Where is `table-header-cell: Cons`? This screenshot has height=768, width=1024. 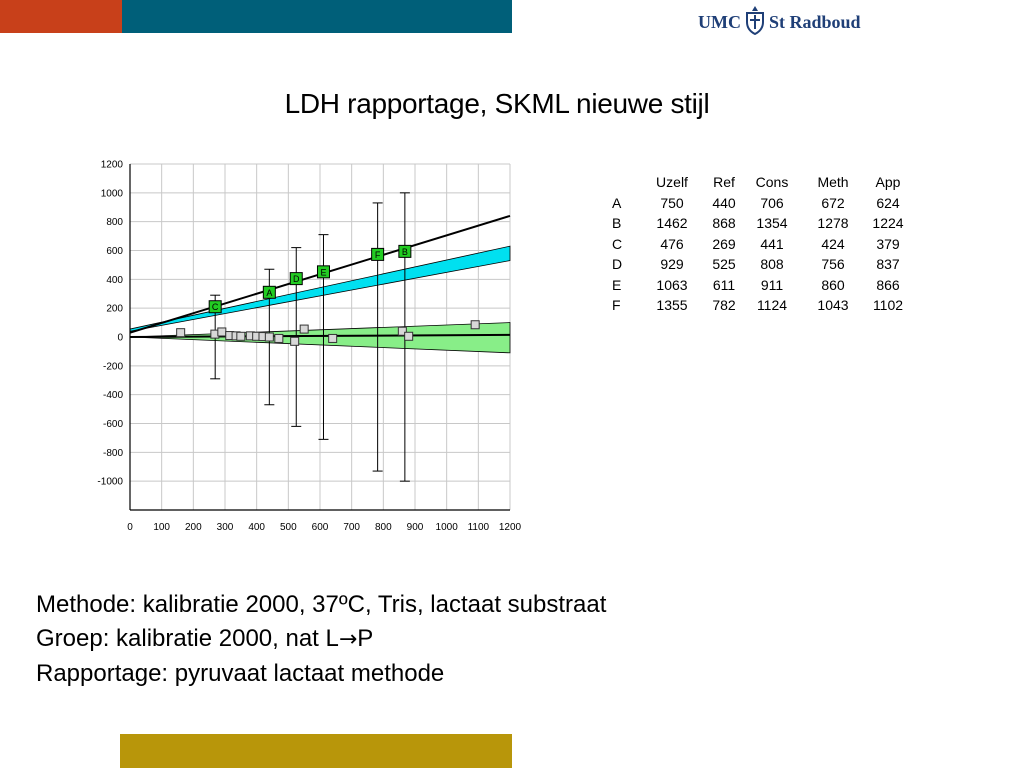
table-header-cell: Cons is located at coordinates (772, 182).